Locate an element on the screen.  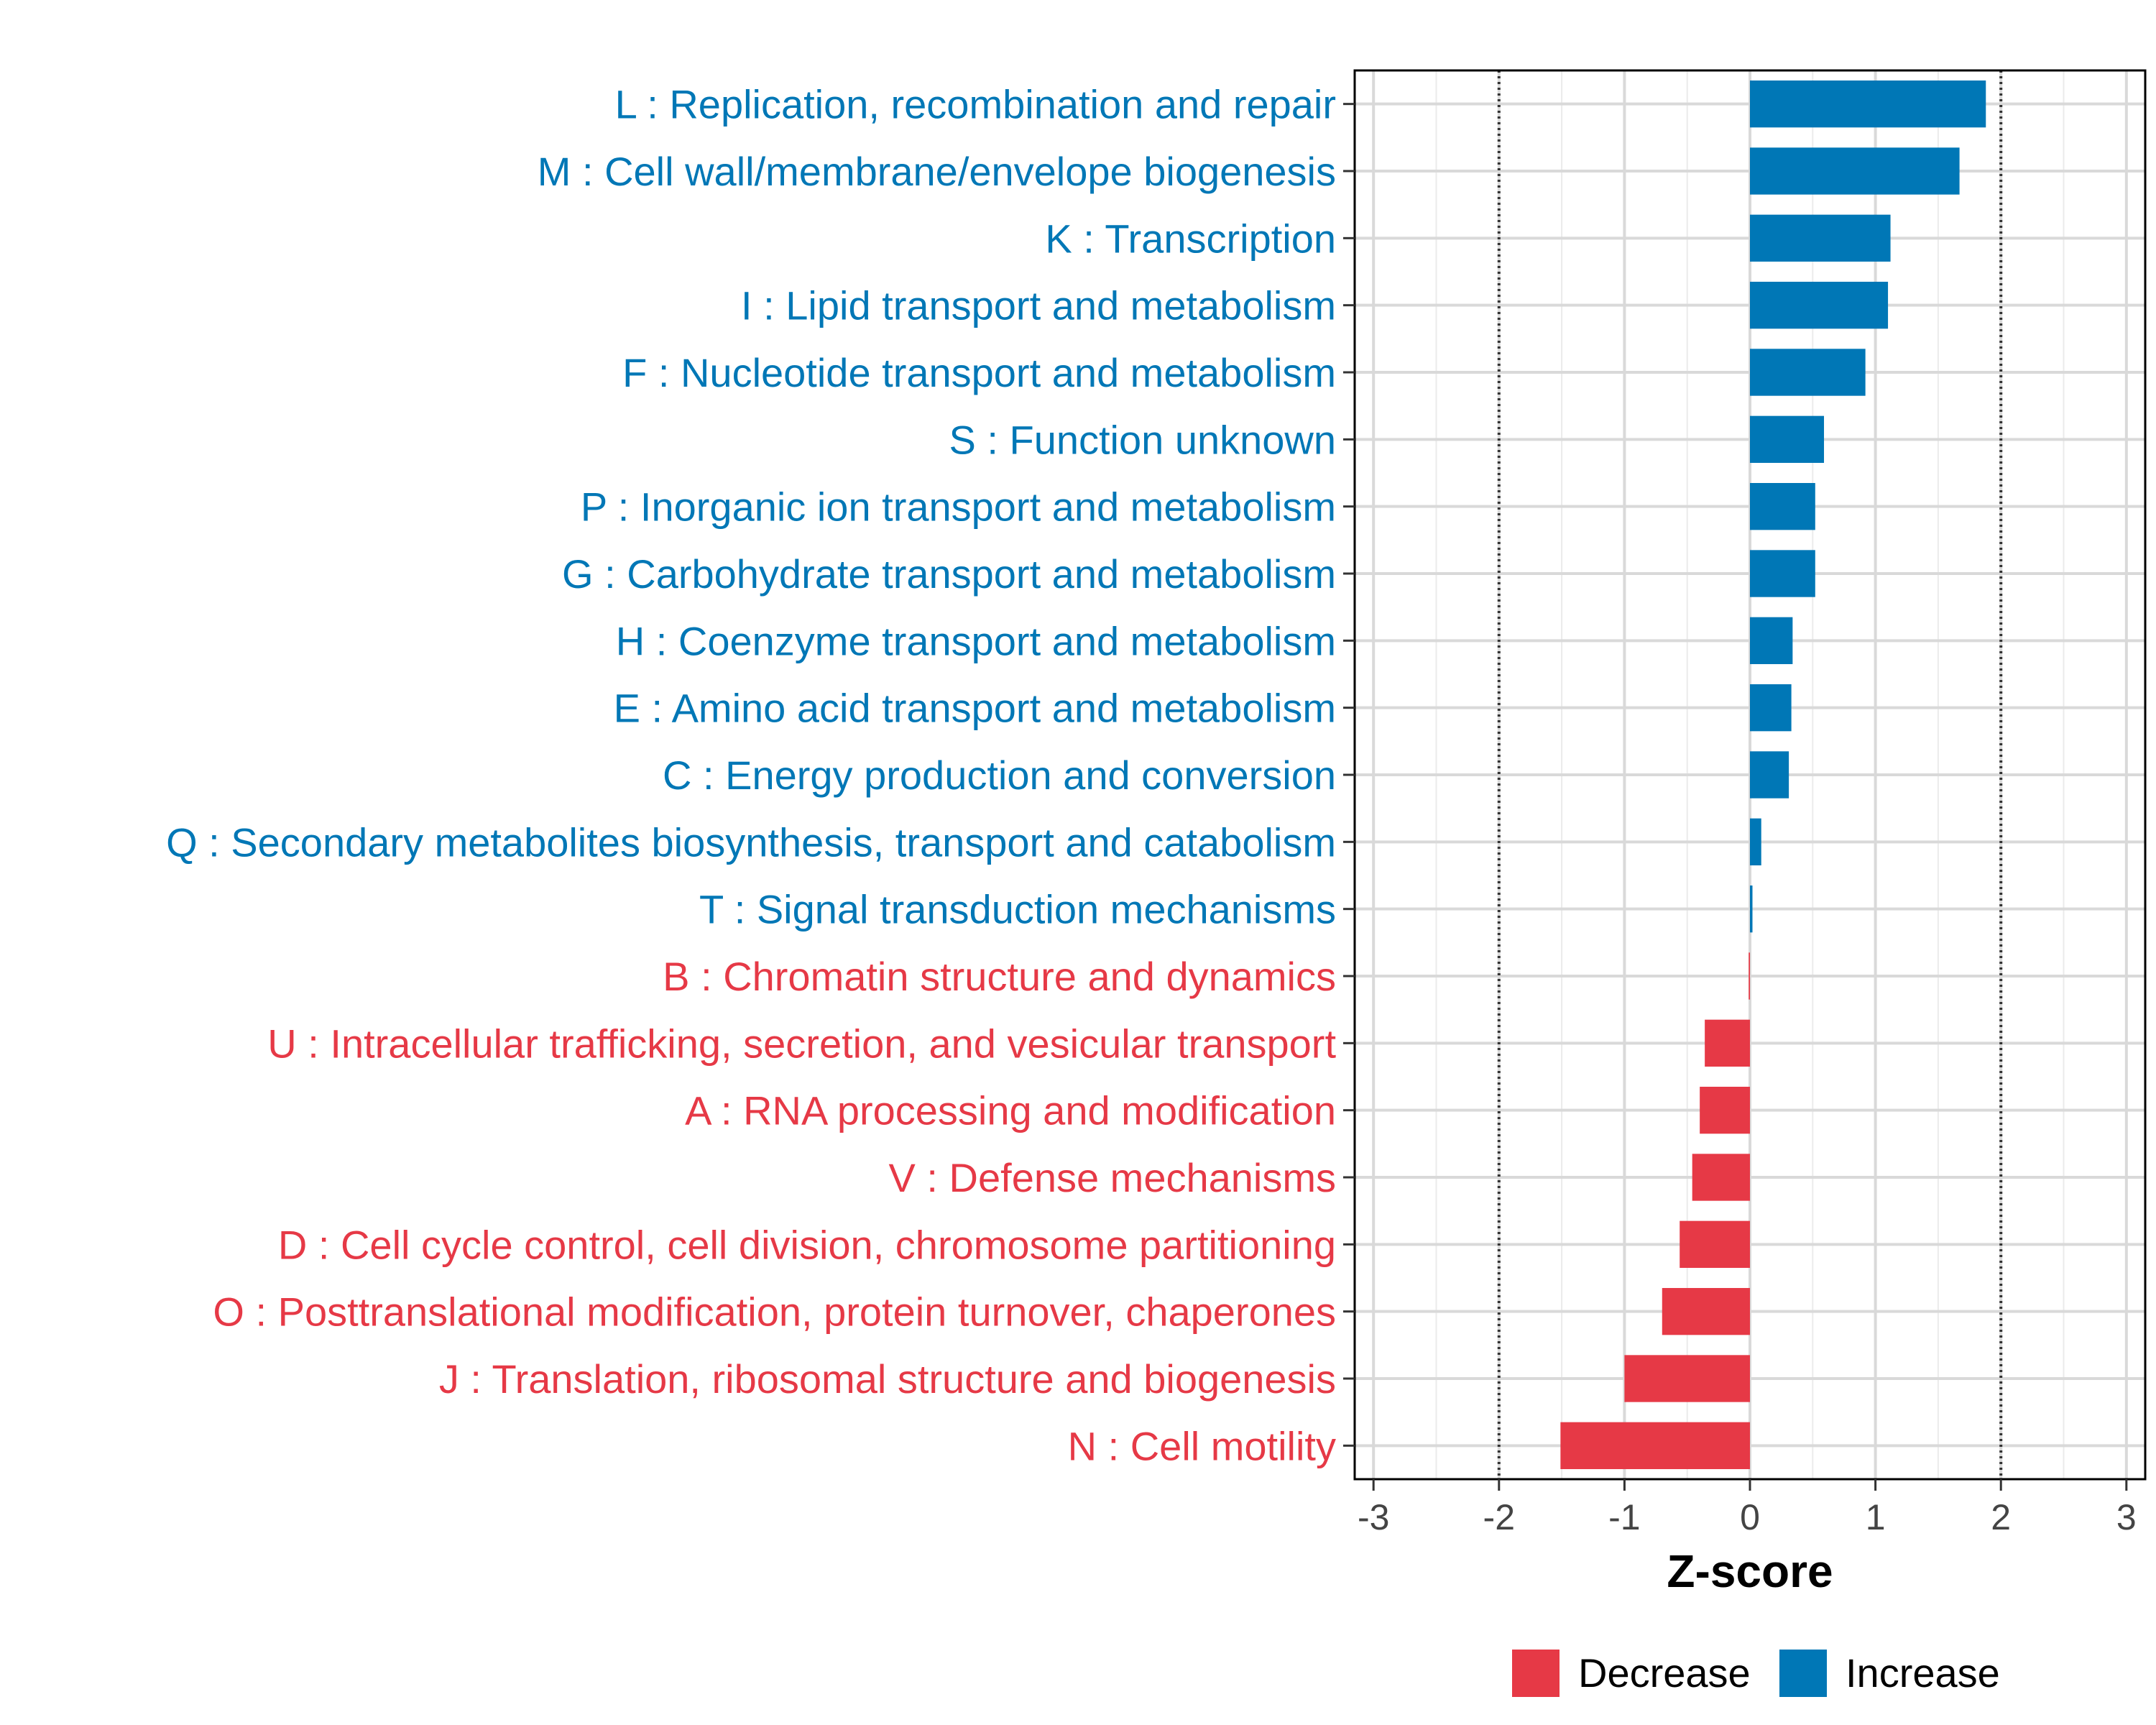
x-tick-label: 3 is located at coordinates (2126, 1517).